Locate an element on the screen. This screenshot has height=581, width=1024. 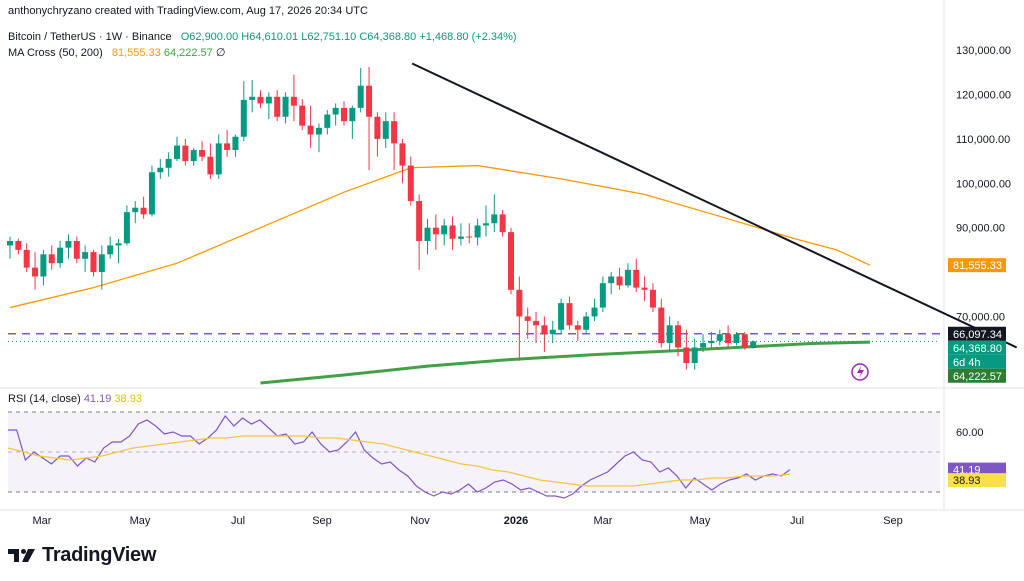
price-tag-label: 64,222.57 is located at coordinates (977, 377).